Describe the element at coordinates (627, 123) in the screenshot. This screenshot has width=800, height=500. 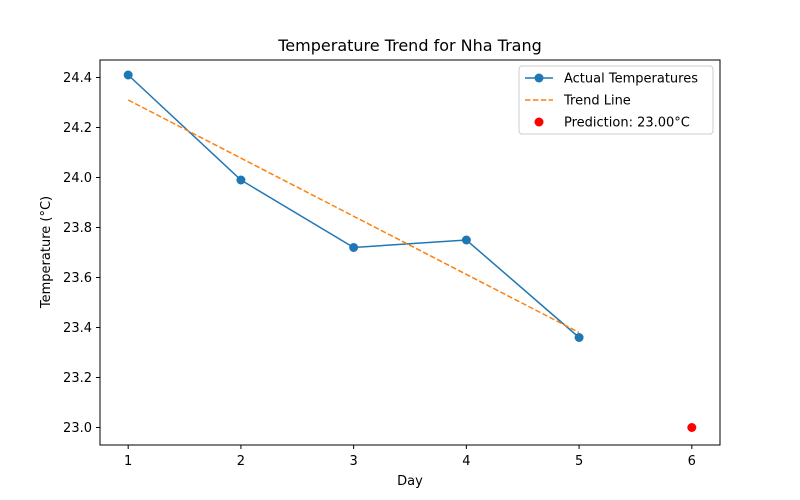
I see `legend-label: Prediction: 23.00°C` at that location.